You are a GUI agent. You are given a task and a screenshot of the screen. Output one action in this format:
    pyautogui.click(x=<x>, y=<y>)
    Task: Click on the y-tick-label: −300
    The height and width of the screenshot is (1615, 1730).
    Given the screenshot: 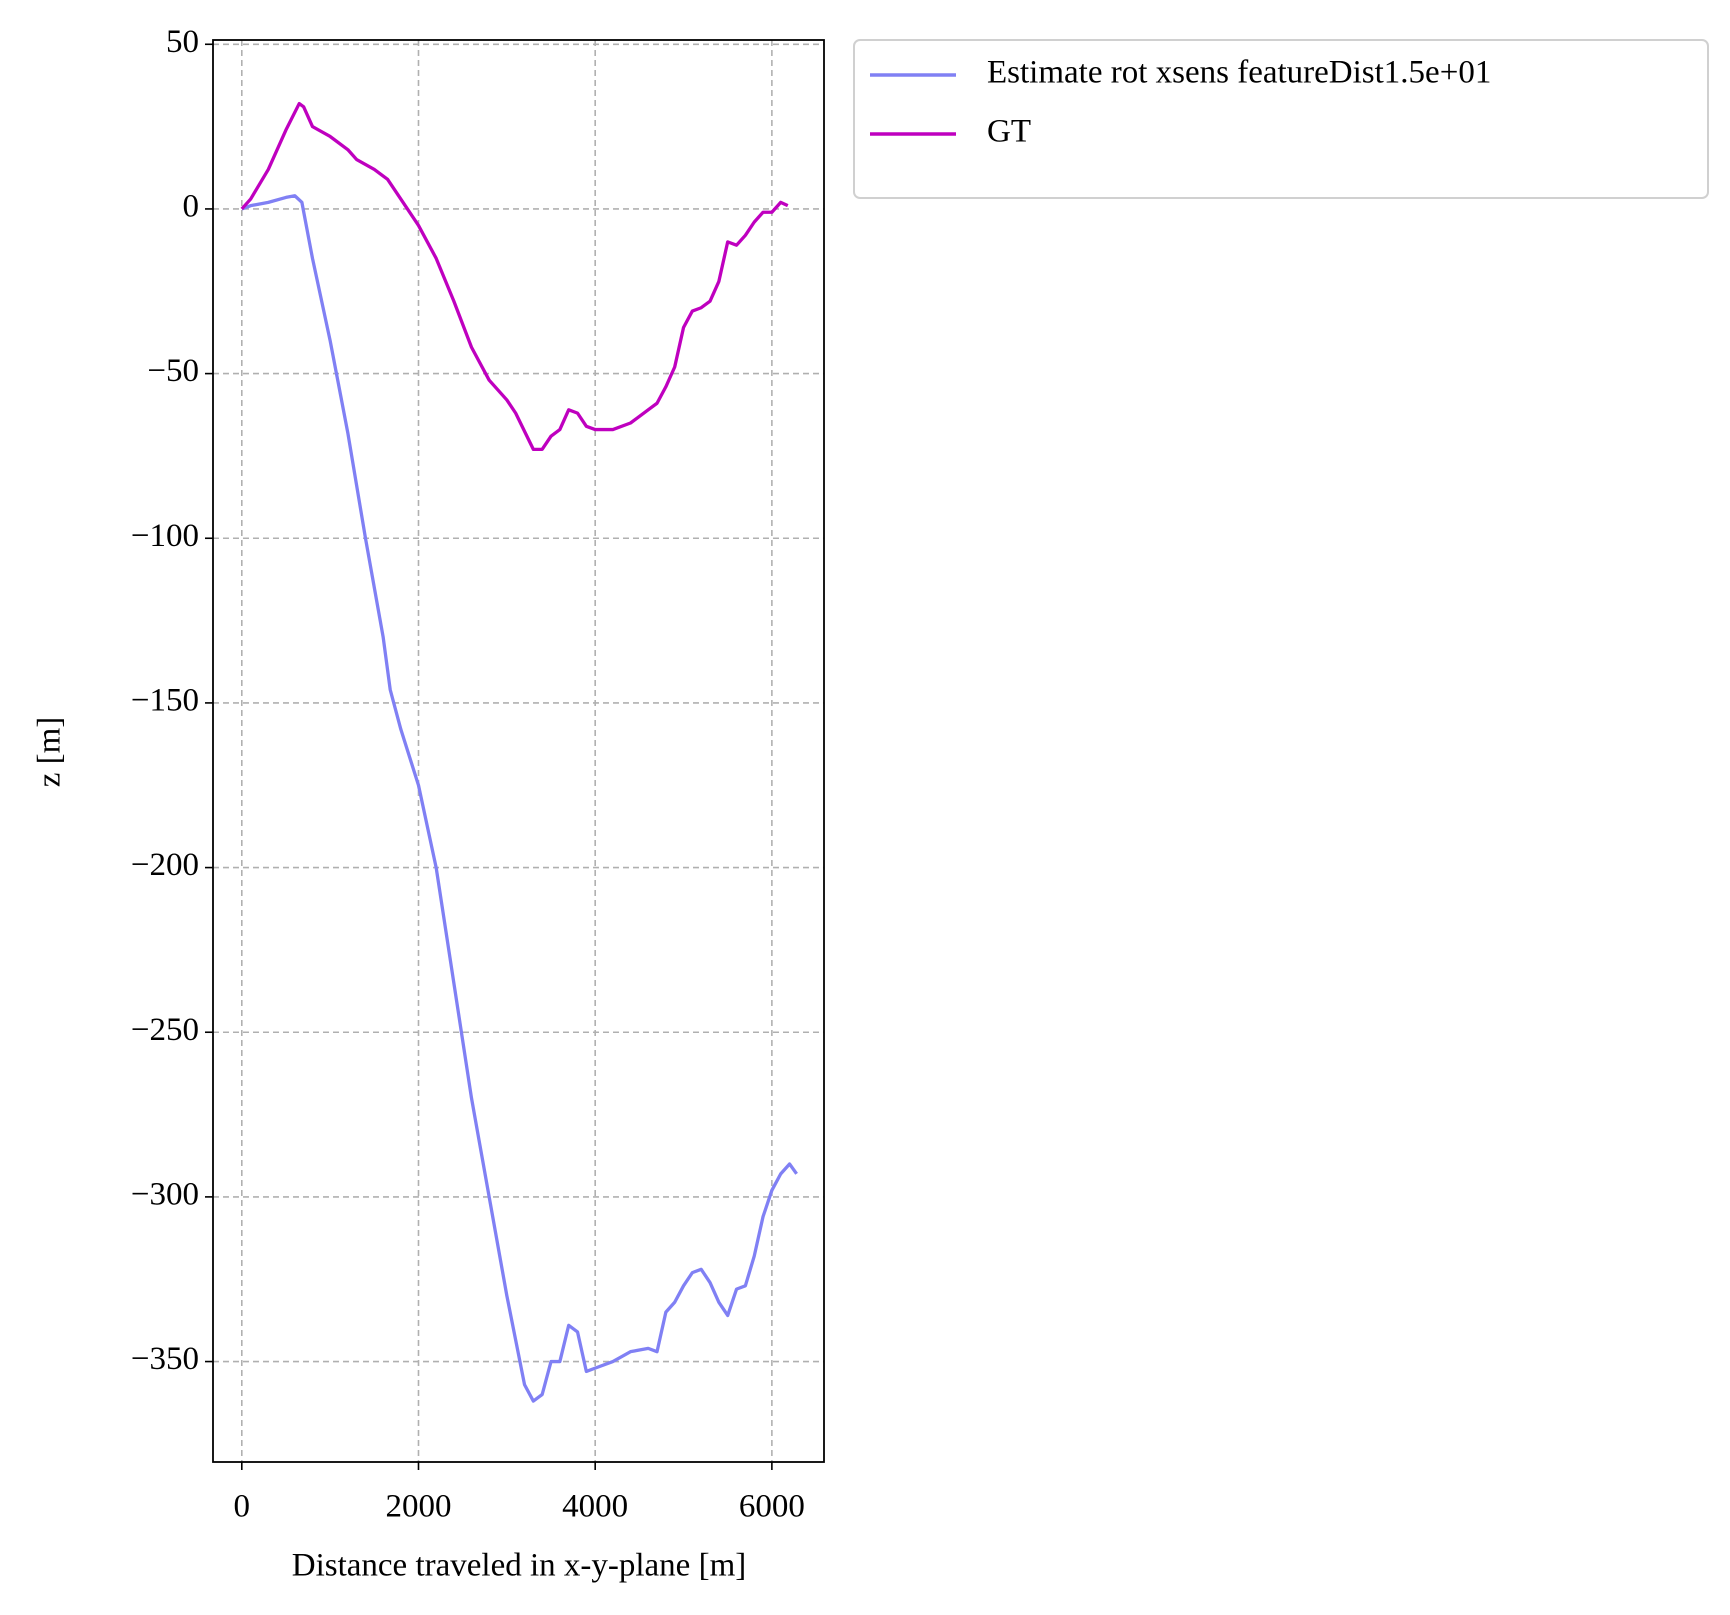 What is the action you would take?
    pyautogui.click(x=165, y=1194)
    